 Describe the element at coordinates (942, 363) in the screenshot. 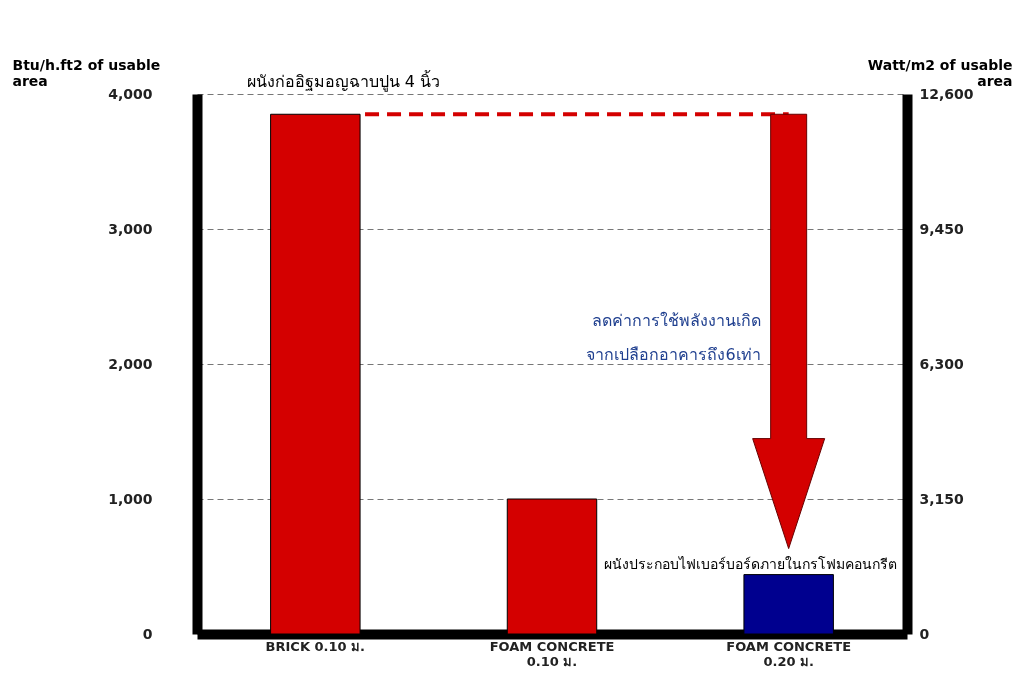

I see `y2-tick-label: 6,300` at that location.